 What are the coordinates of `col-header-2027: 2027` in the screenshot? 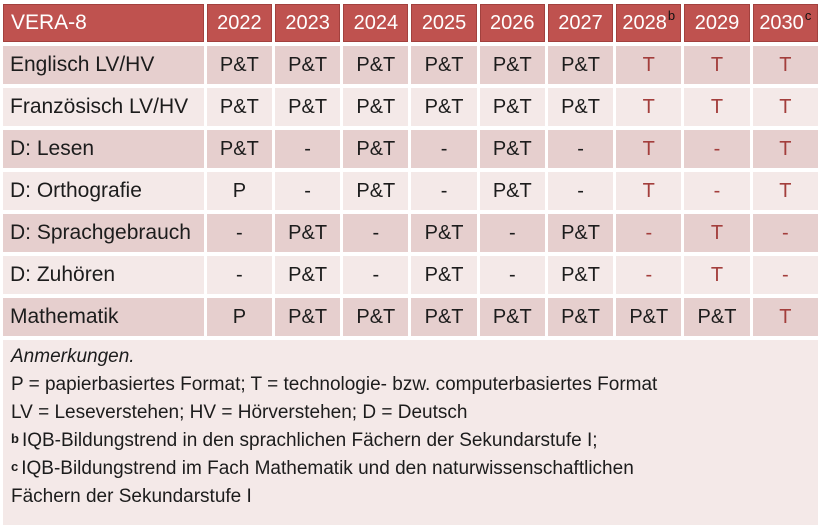 It's located at (580, 23).